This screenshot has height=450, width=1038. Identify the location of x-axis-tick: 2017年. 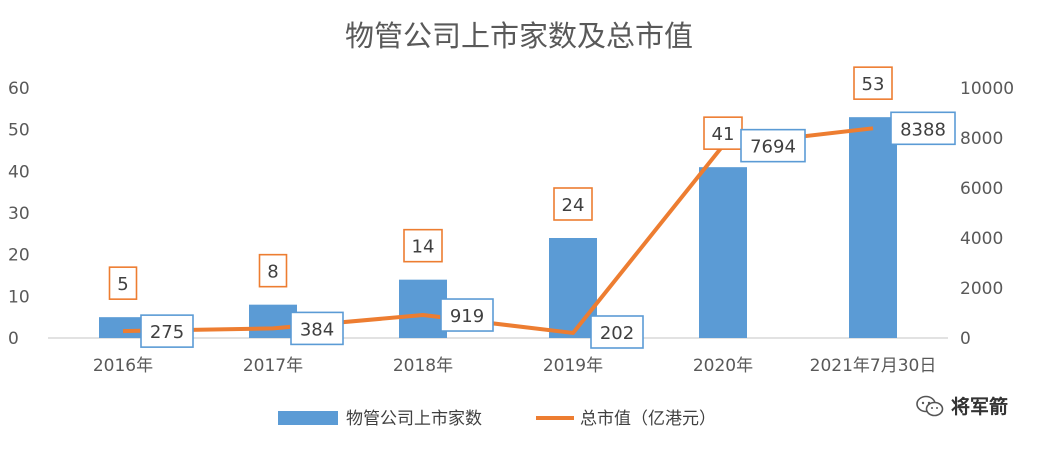
(273, 366).